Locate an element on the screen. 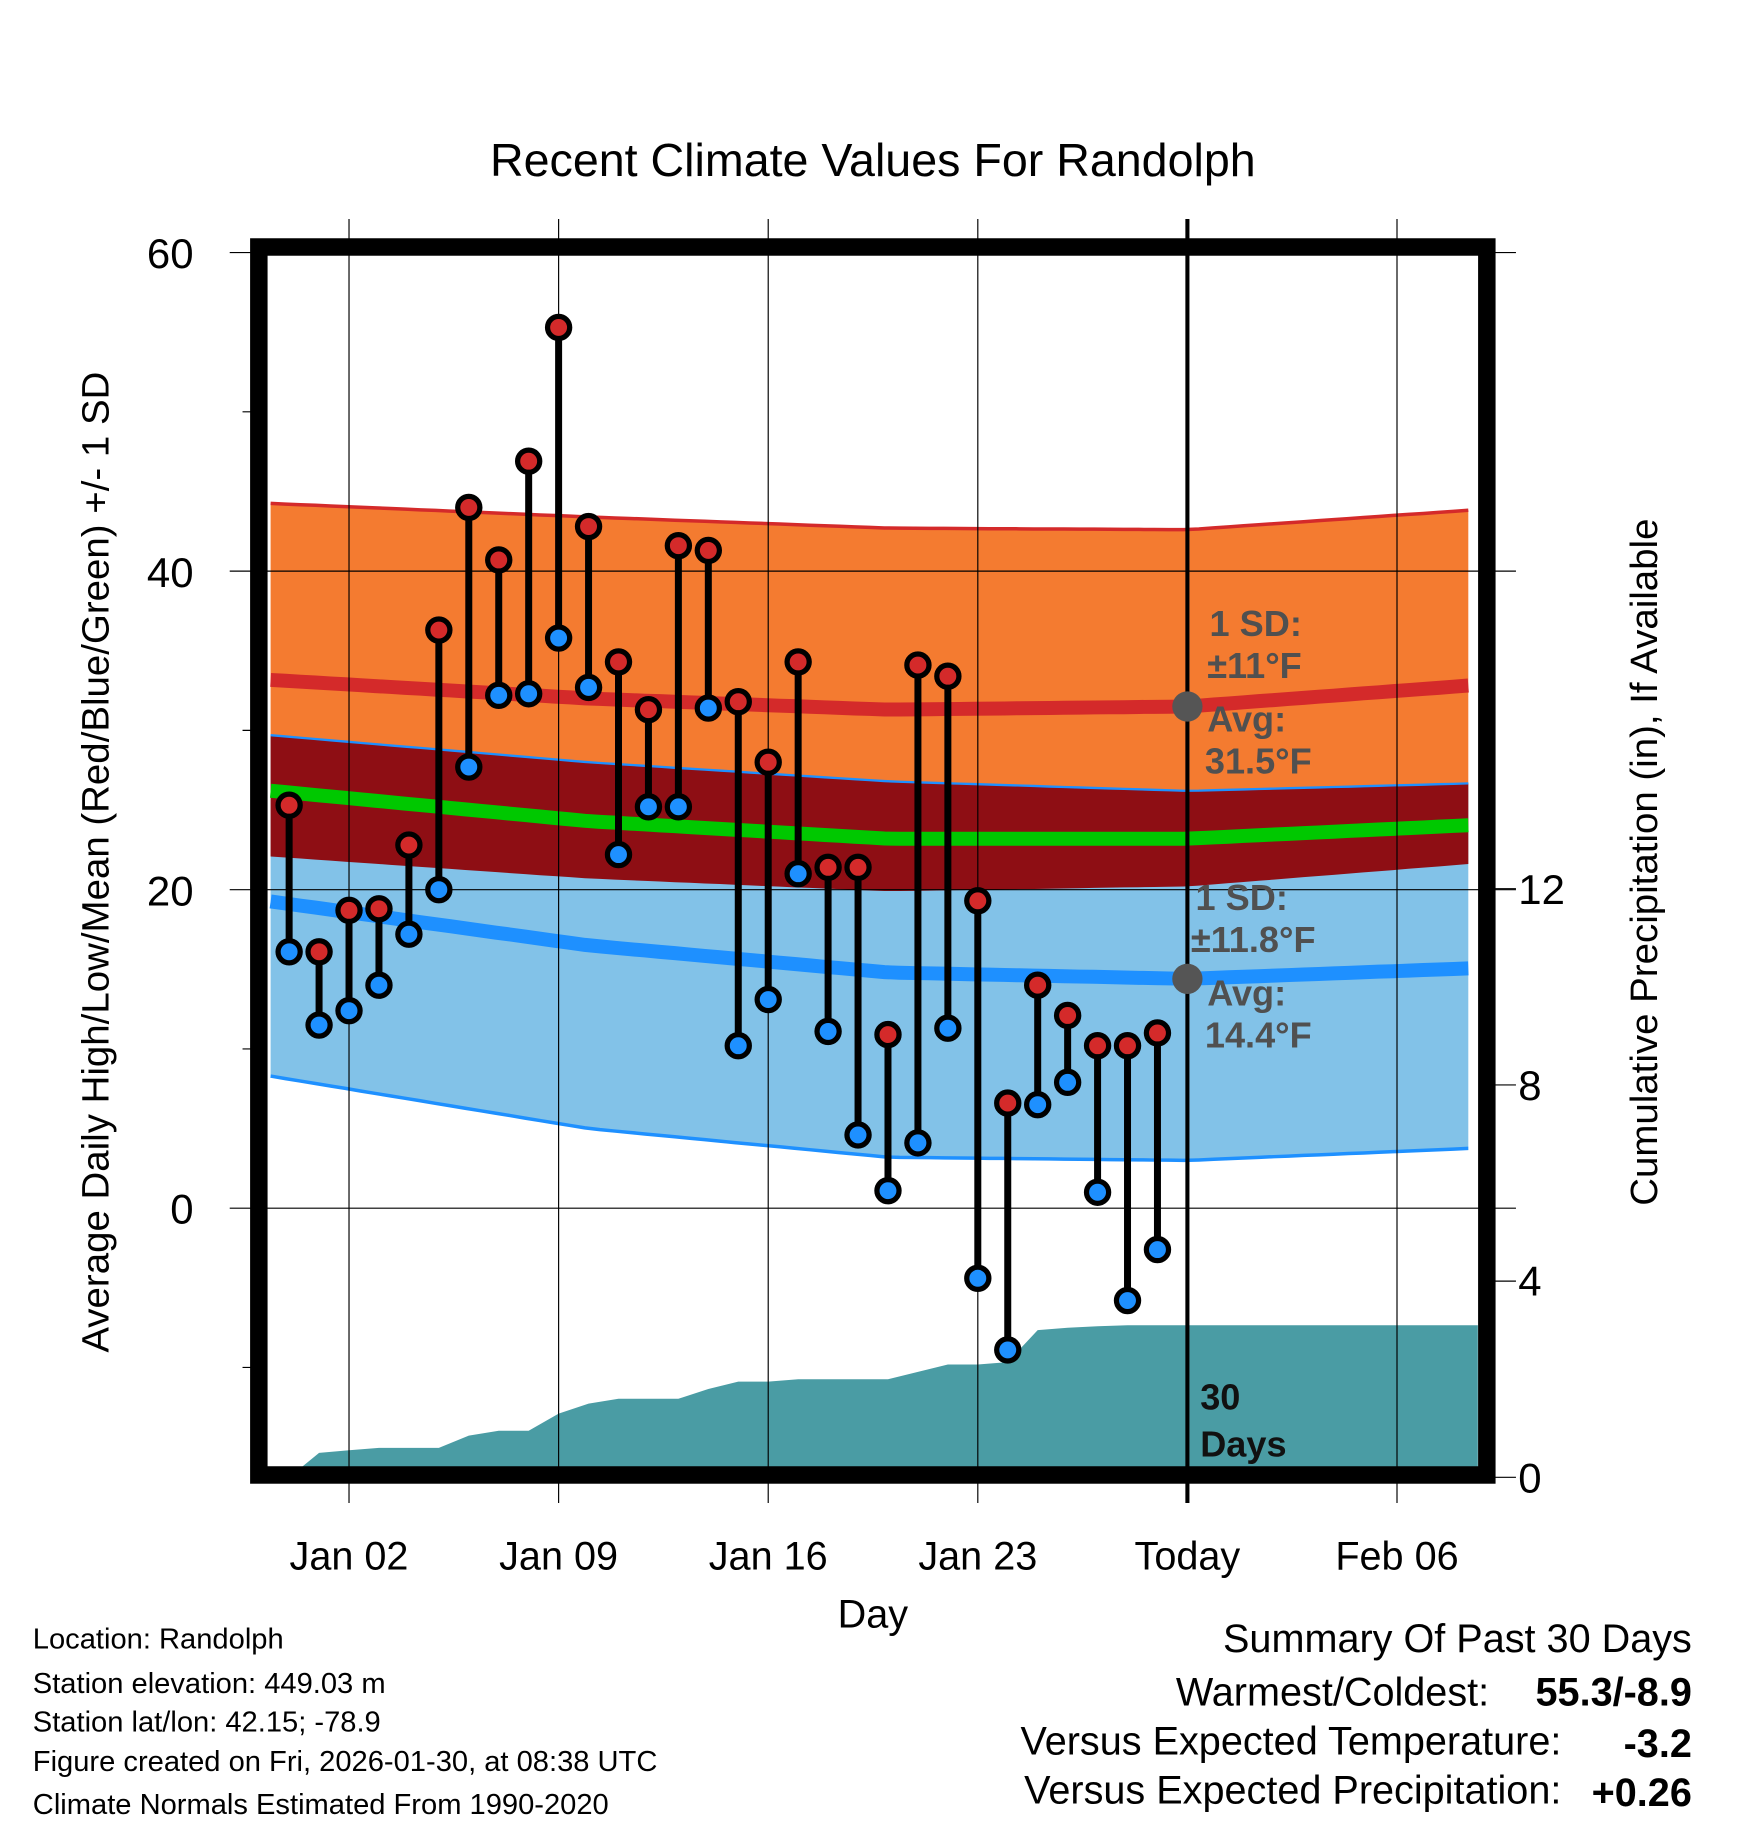  overlap-band is located at coordinates (869, 813).